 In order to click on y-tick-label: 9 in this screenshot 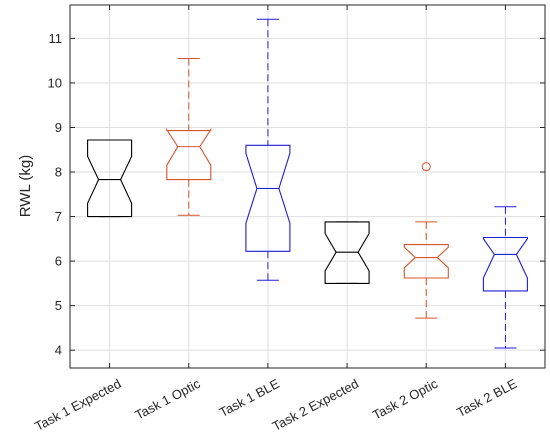, I will do `click(58, 127)`.